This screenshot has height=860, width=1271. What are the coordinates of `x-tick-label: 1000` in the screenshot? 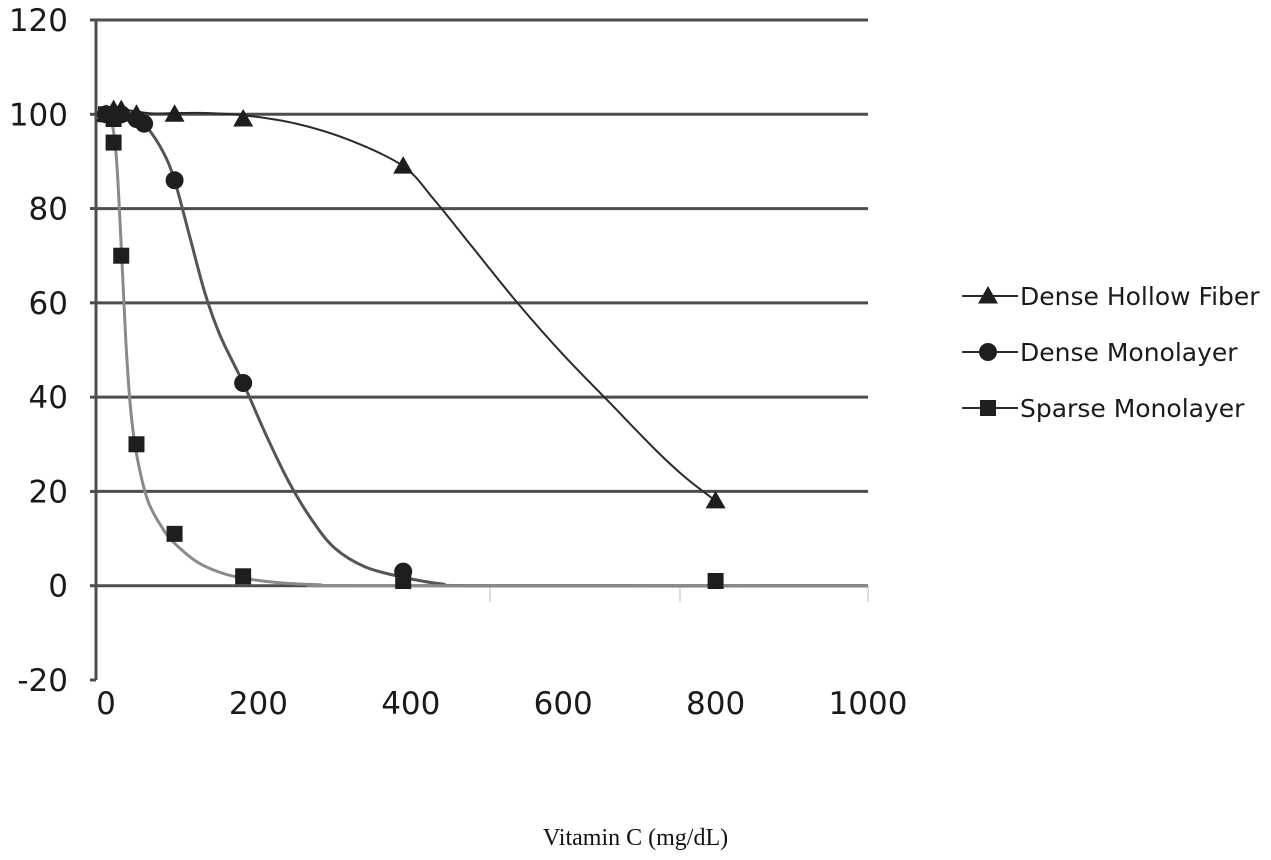 It's located at (868, 704).